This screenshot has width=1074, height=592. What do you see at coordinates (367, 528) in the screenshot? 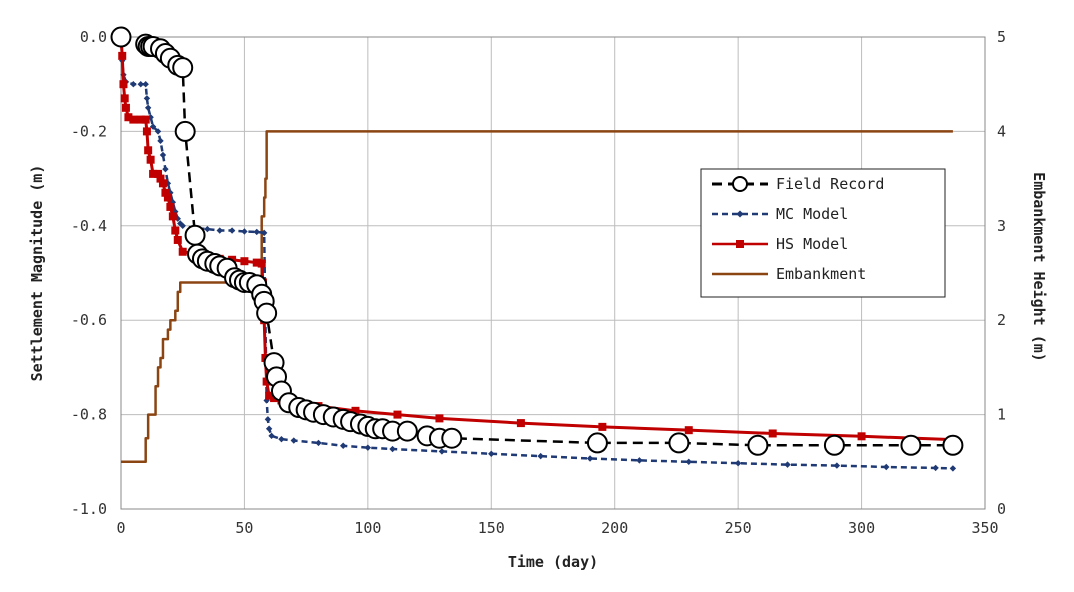
I see `x-tick-label: 100` at bounding box center [367, 528].